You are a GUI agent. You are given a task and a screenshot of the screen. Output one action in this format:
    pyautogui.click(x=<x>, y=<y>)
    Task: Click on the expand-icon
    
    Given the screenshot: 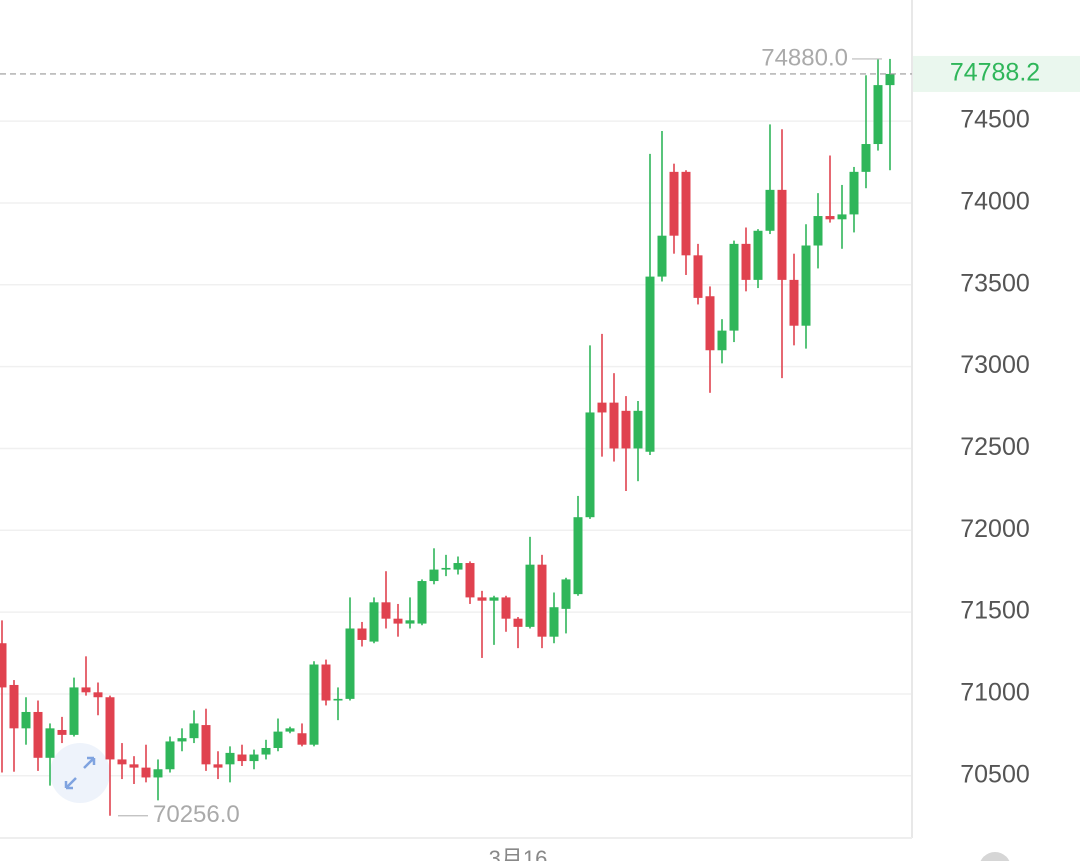 What is the action you would take?
    pyautogui.click(x=80, y=773)
    